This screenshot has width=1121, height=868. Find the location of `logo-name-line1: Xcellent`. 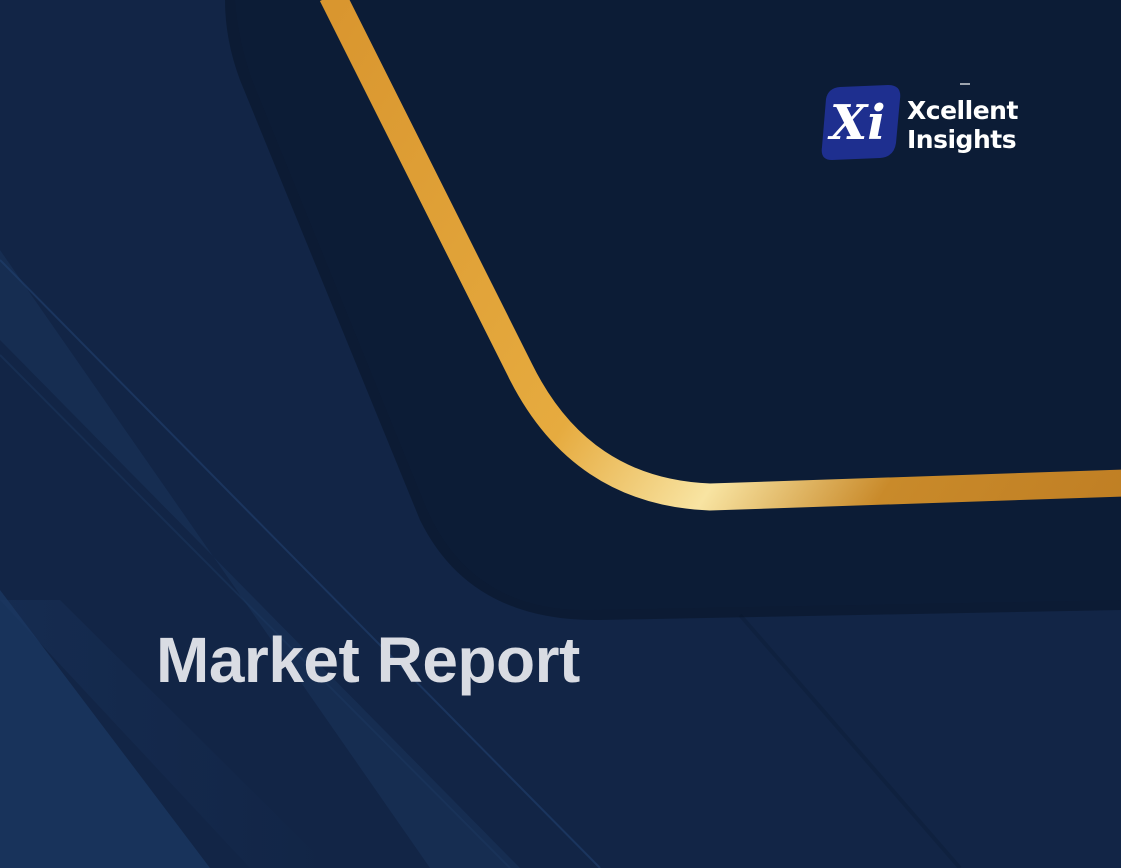

logo-name-line1: Xcellent is located at coordinates (962, 110).